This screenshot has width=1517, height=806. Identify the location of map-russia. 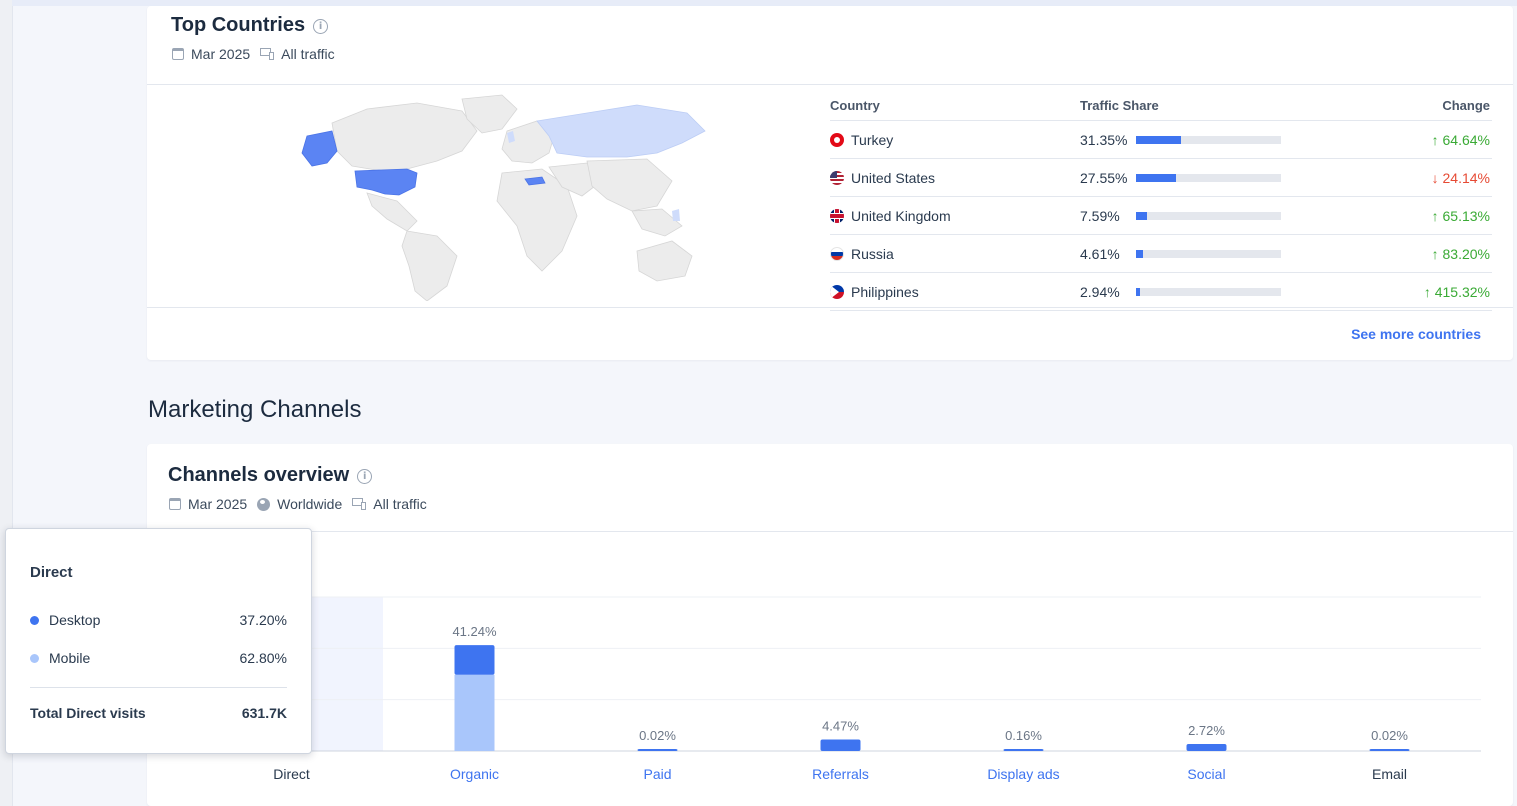
(621, 131).